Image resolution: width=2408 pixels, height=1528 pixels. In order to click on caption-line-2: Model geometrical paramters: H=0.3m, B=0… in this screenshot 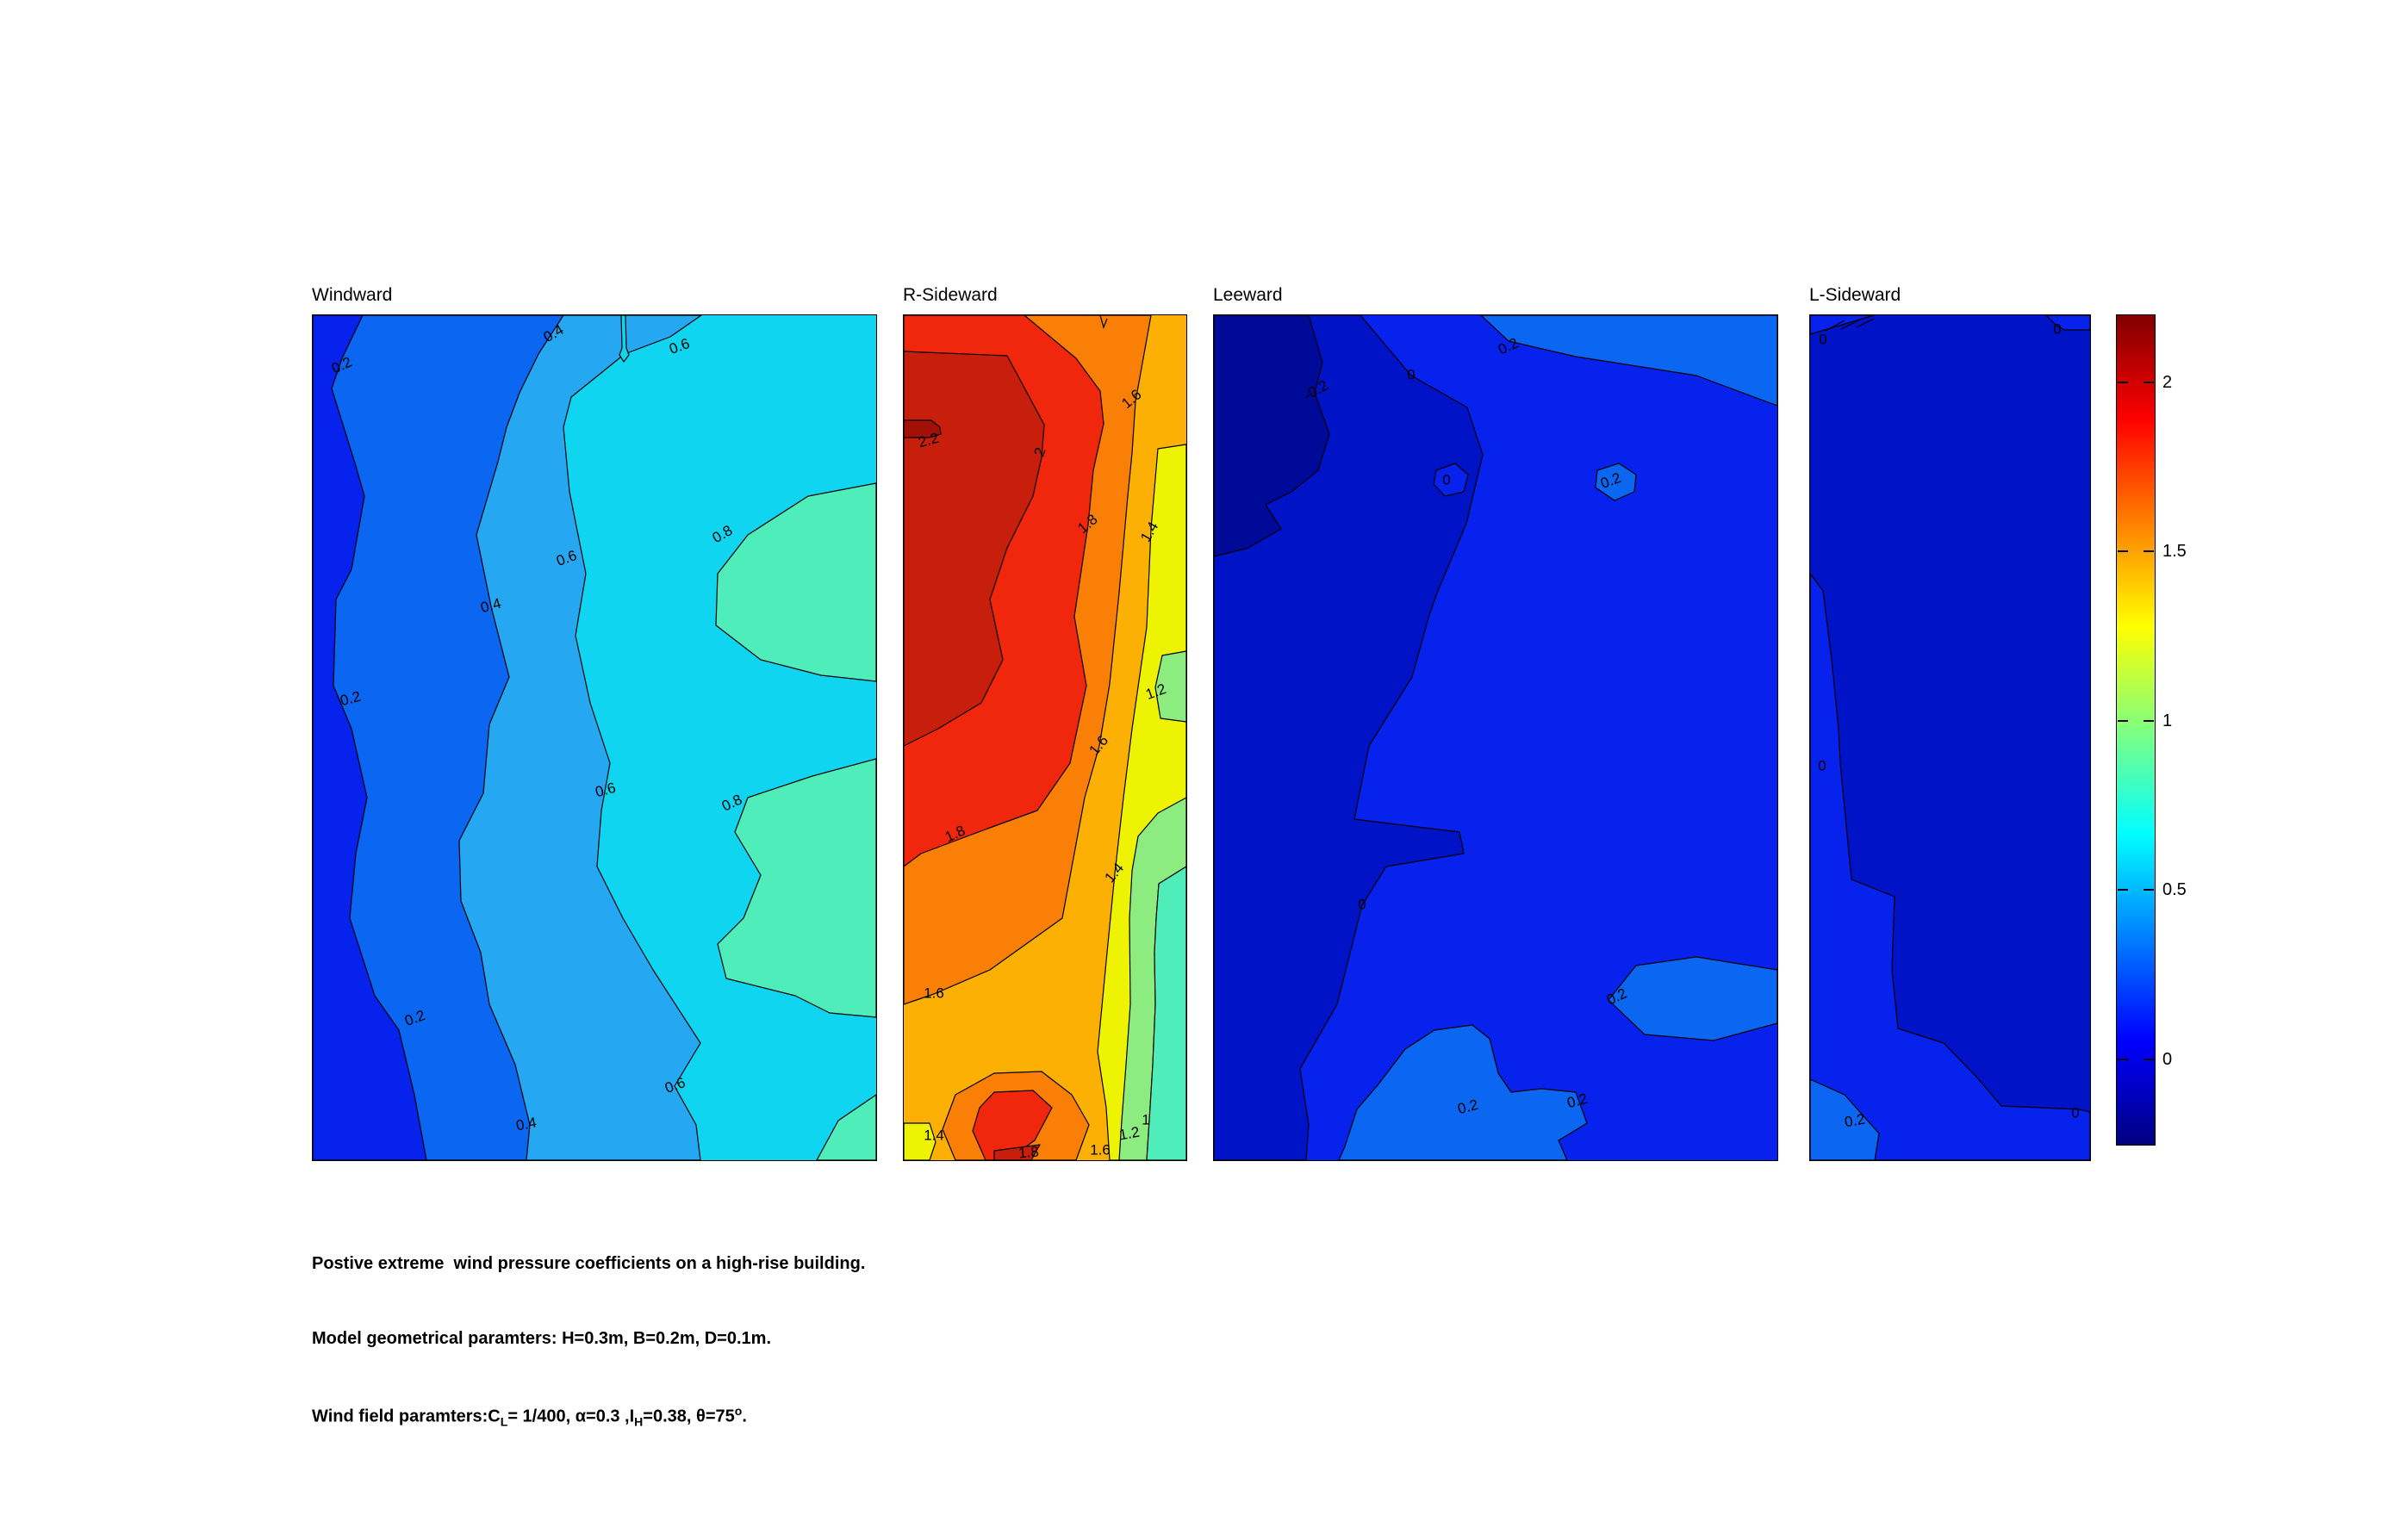, I will do `click(542, 1338)`.